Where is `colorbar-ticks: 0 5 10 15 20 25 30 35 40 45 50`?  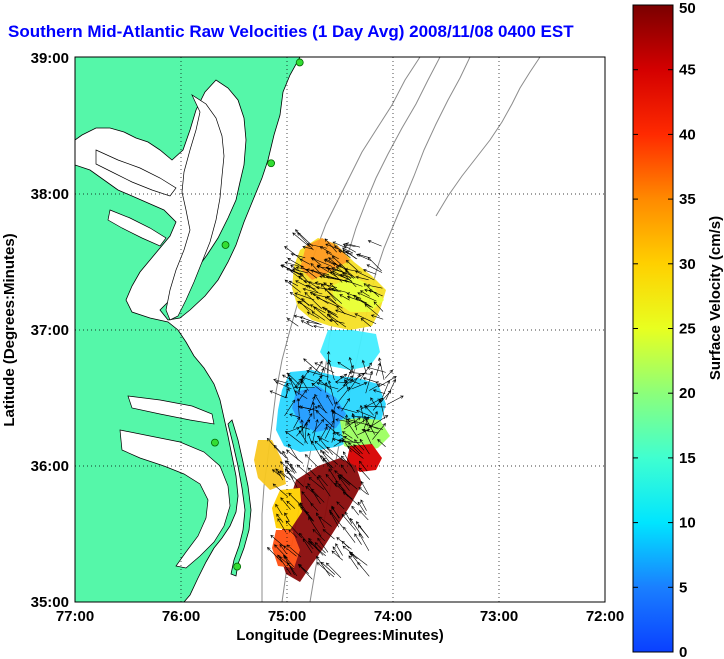
colorbar-ticks: 0 5 10 15 20 25 30 35 40 45 50 is located at coordinates (664, 329).